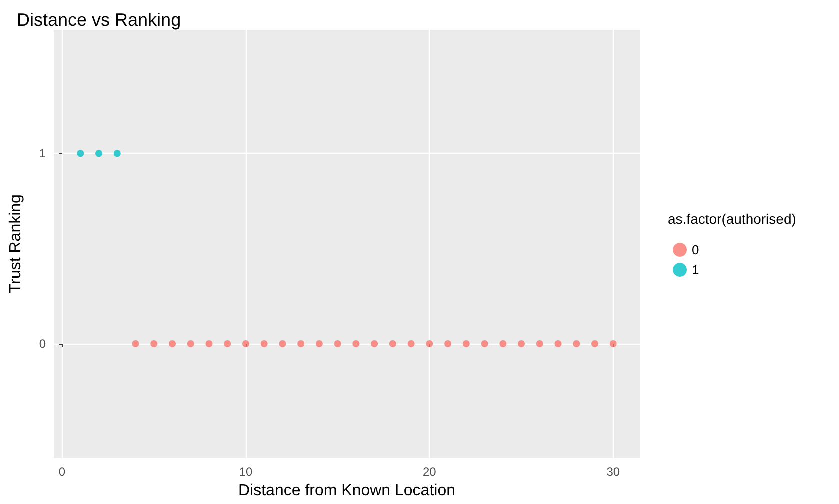 This screenshot has width=839, height=504. Describe the element at coordinates (347, 491) in the screenshot. I see `x-axis-title: Distance from Known Location` at that location.